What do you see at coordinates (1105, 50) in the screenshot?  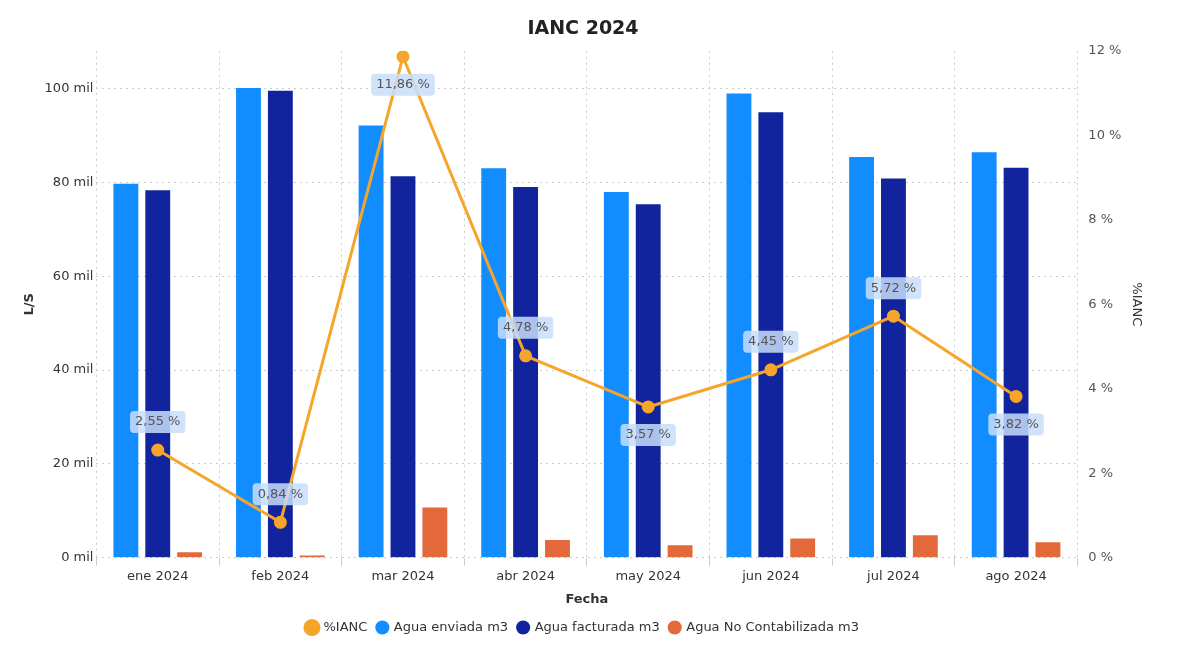 I see `y2-tick-label: 12 %` at bounding box center [1105, 50].